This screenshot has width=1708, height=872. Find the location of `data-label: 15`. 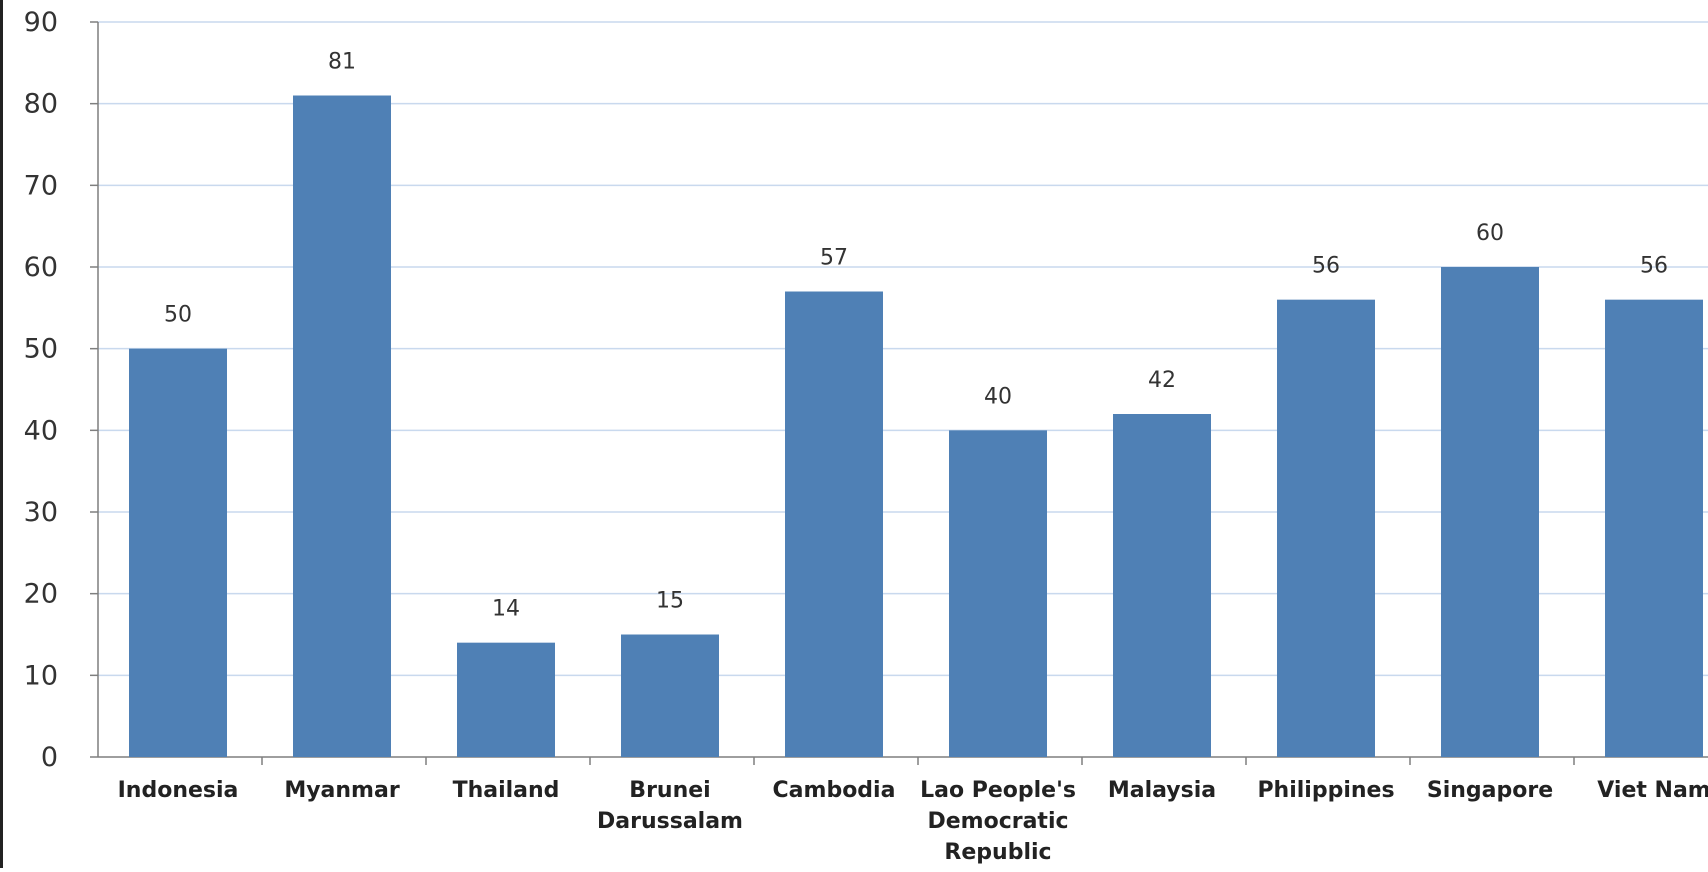

data-label: 15 is located at coordinates (670, 601).